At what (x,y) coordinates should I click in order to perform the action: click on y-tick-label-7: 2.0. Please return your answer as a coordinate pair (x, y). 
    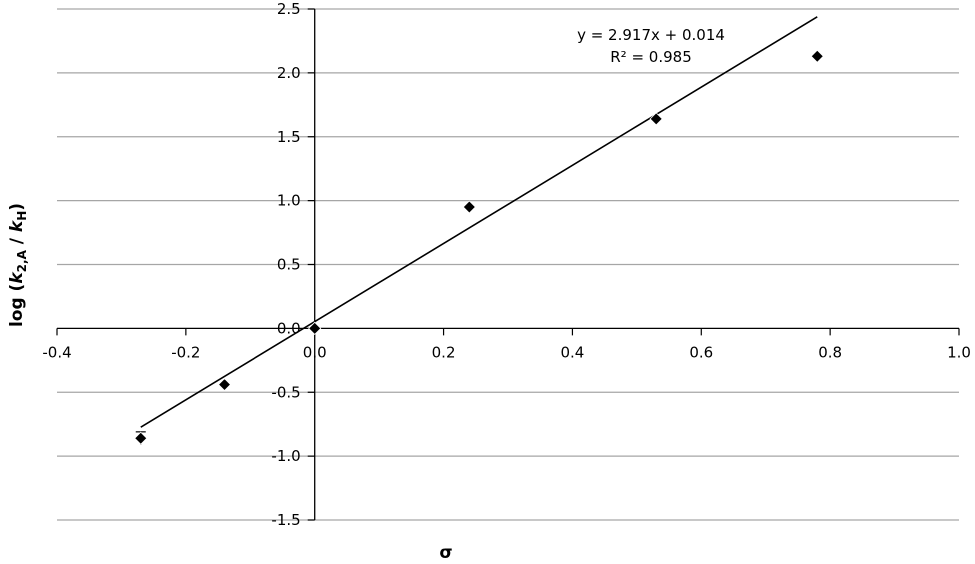
    Looking at the image, I should click on (289, 73).